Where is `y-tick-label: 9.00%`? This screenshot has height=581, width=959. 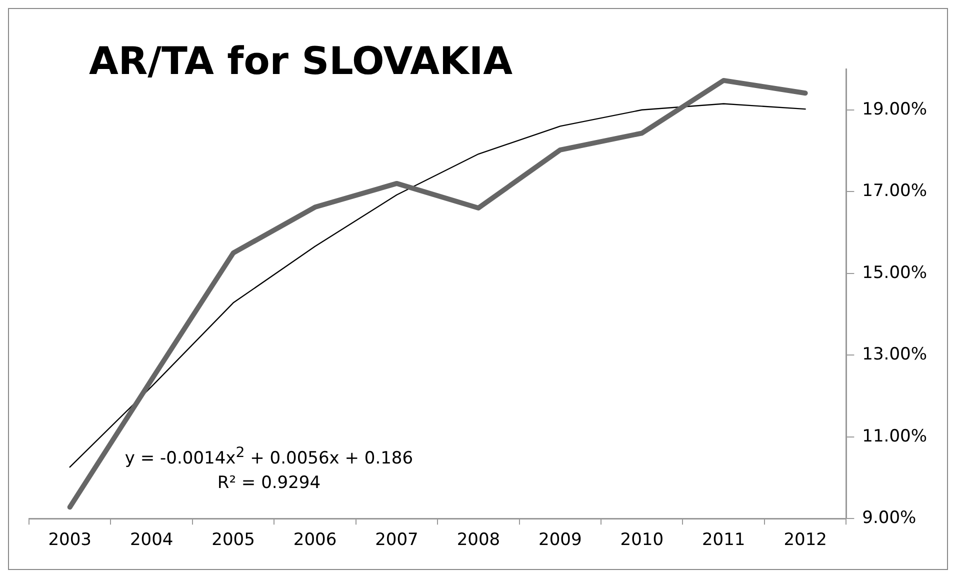 y-tick-label: 9.00% is located at coordinates (889, 518).